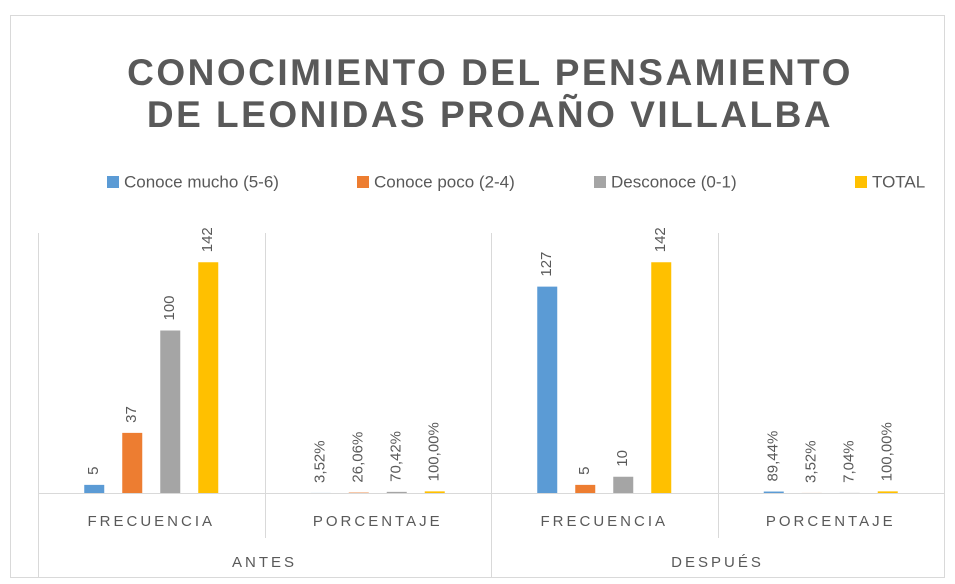 The width and height of the screenshot is (955, 584). Describe the element at coordinates (396, 456) in the screenshot. I see `value-label: 70,42%` at that location.